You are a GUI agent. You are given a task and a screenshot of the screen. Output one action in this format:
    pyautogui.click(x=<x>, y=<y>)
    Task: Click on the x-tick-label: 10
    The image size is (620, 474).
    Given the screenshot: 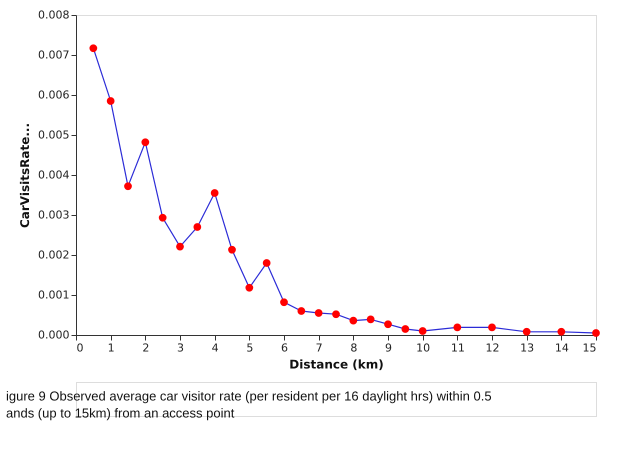 What is the action you would take?
    pyautogui.click(x=423, y=348)
    